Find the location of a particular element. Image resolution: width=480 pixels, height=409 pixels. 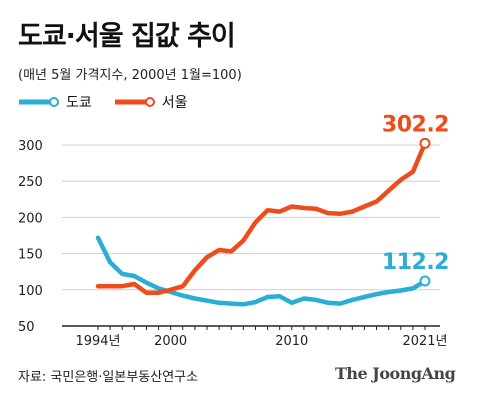

legend-label-tokyo: 도쿄 is located at coordinates (79, 103).